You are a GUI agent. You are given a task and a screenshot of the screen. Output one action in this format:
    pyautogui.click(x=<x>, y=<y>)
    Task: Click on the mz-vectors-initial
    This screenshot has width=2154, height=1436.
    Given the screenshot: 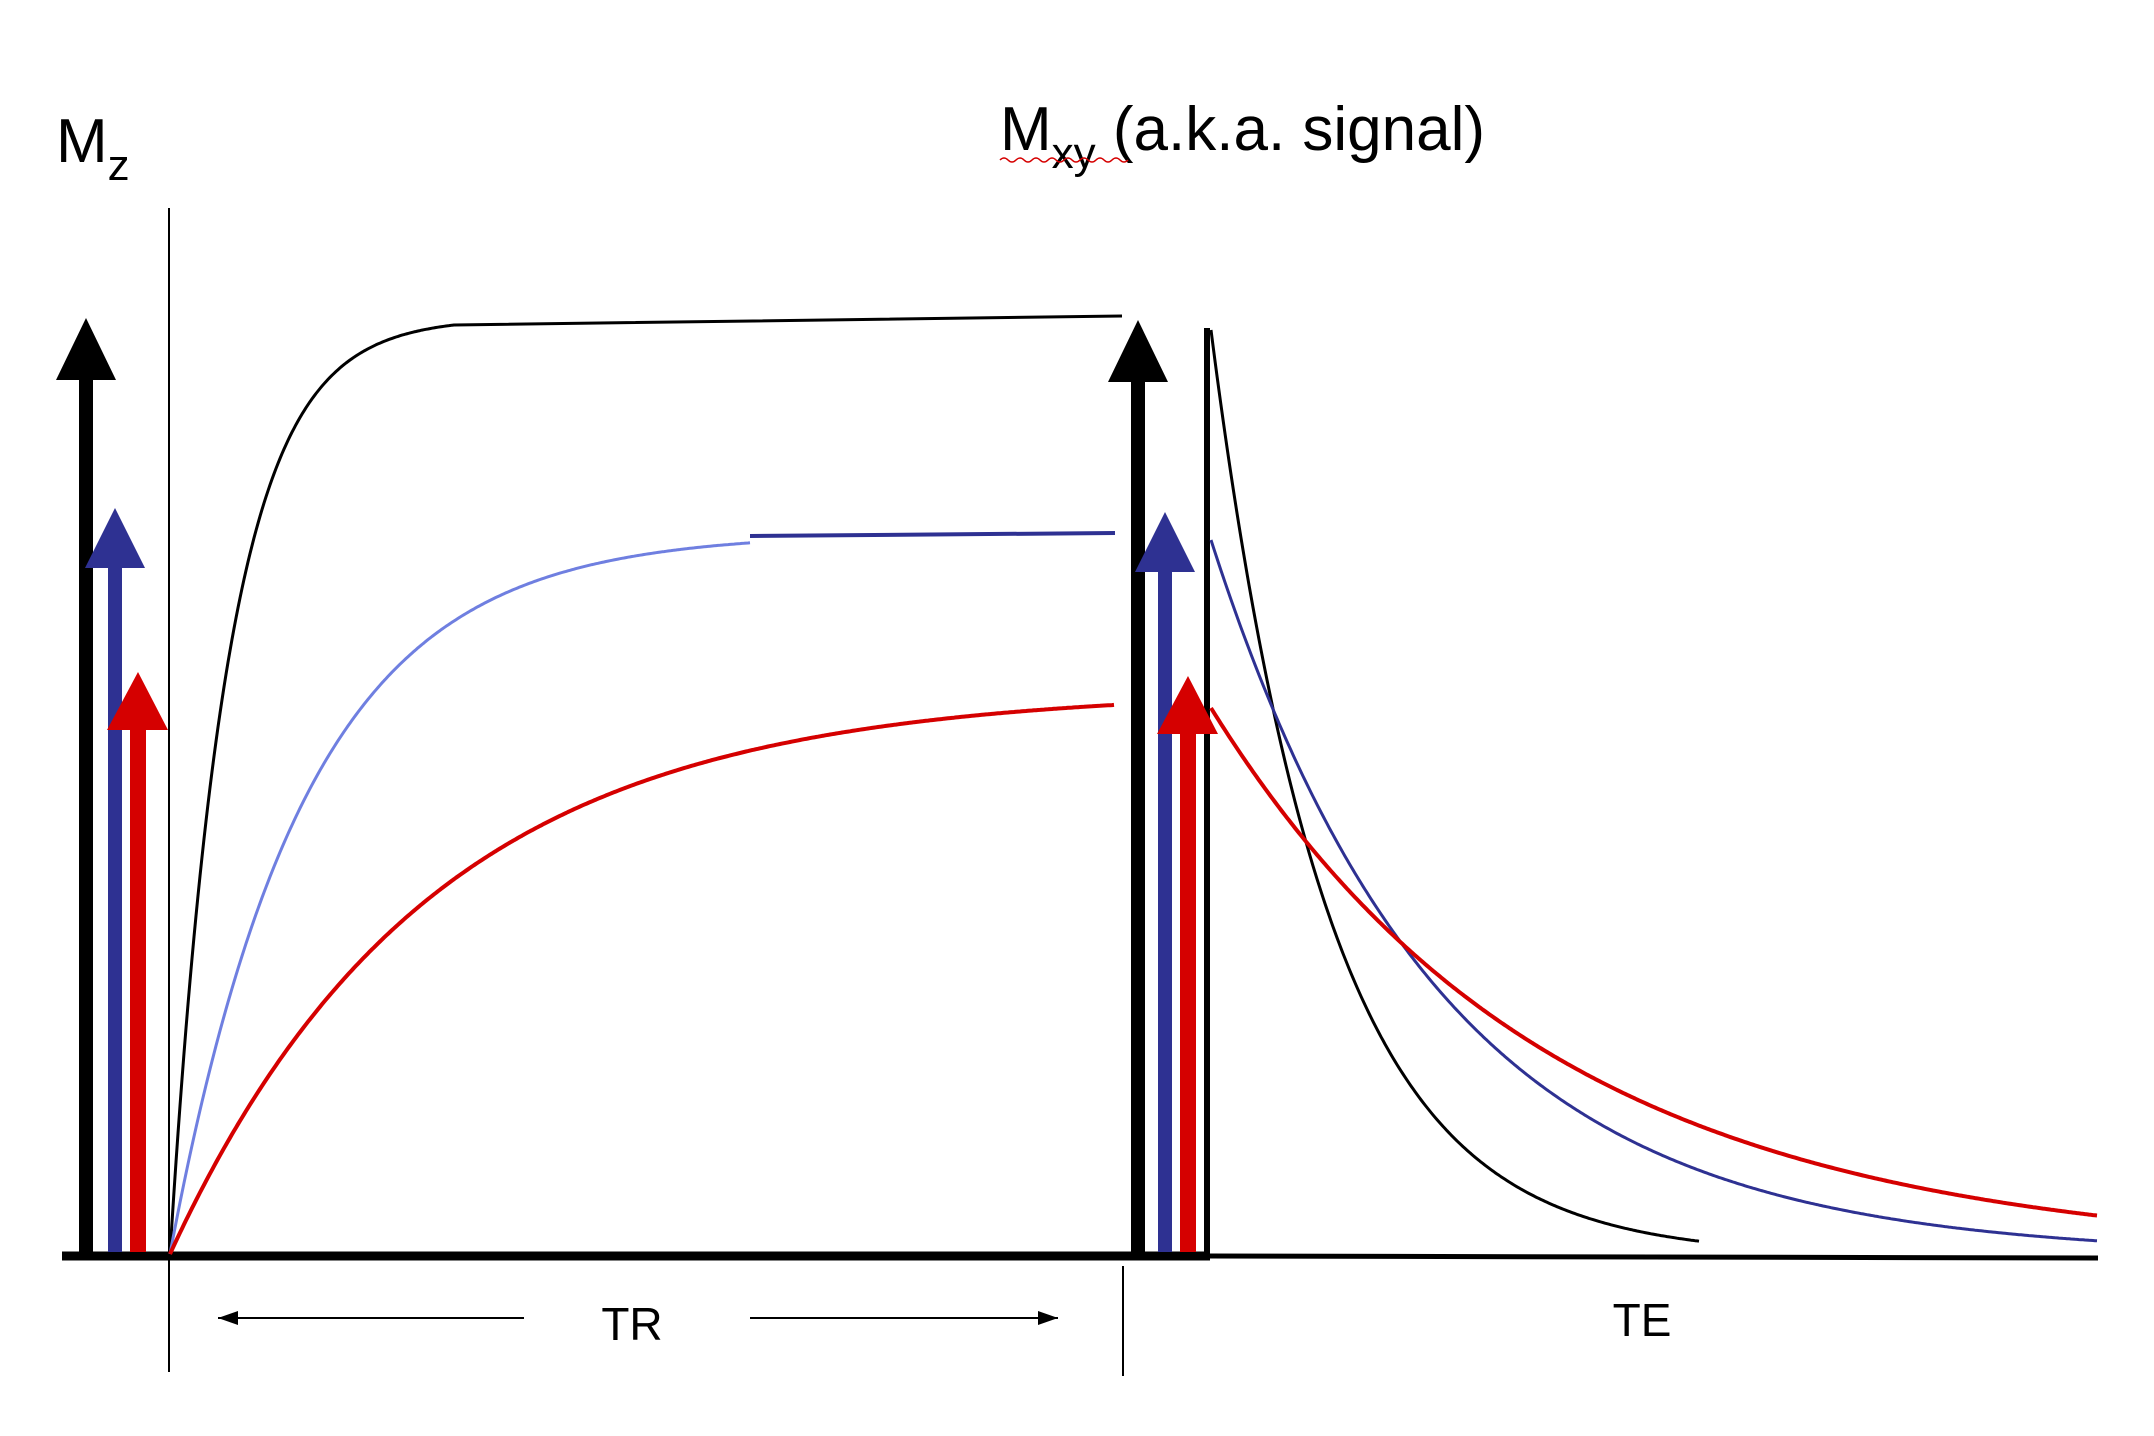 What is the action you would take?
    pyautogui.click(x=112, y=785)
    